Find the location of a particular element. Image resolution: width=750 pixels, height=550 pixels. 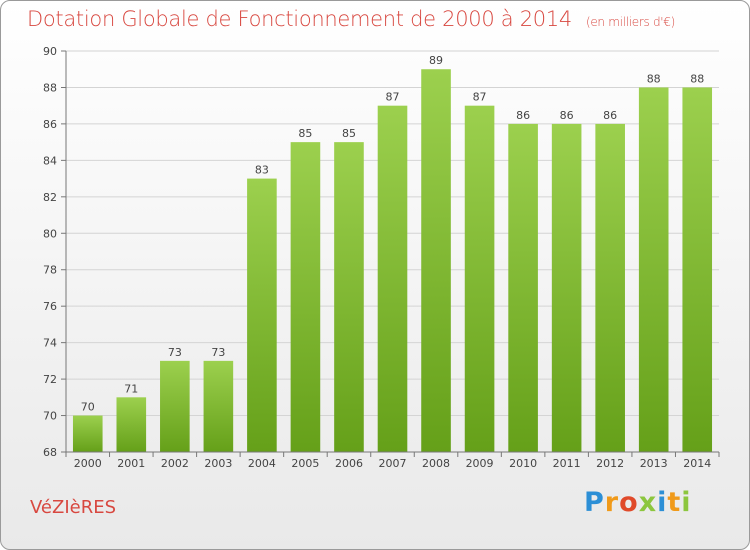

y-tick-label: 72 is located at coordinates (50, 379).